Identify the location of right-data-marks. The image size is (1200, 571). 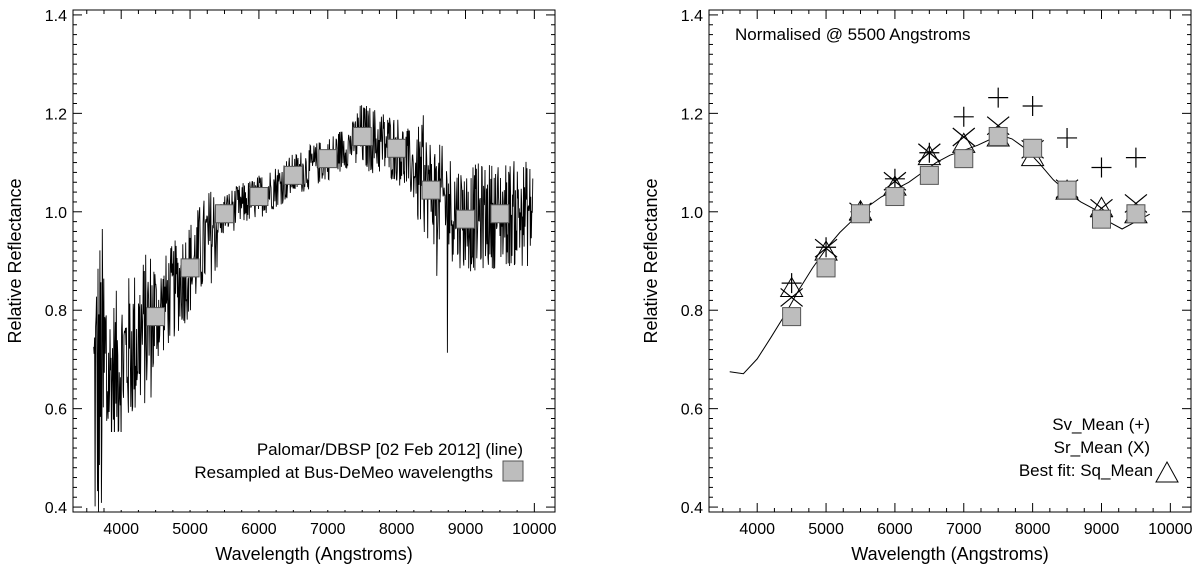
(963, 207).